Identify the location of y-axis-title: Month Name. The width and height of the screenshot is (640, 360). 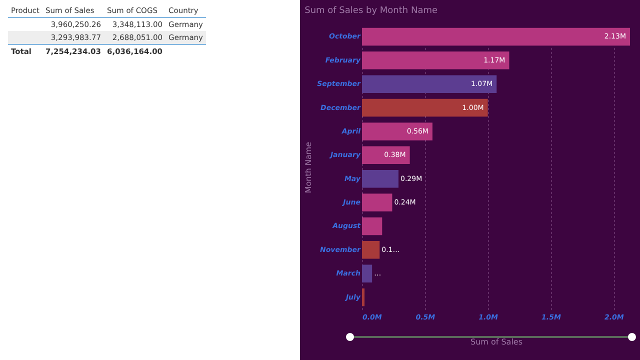
(309, 168).